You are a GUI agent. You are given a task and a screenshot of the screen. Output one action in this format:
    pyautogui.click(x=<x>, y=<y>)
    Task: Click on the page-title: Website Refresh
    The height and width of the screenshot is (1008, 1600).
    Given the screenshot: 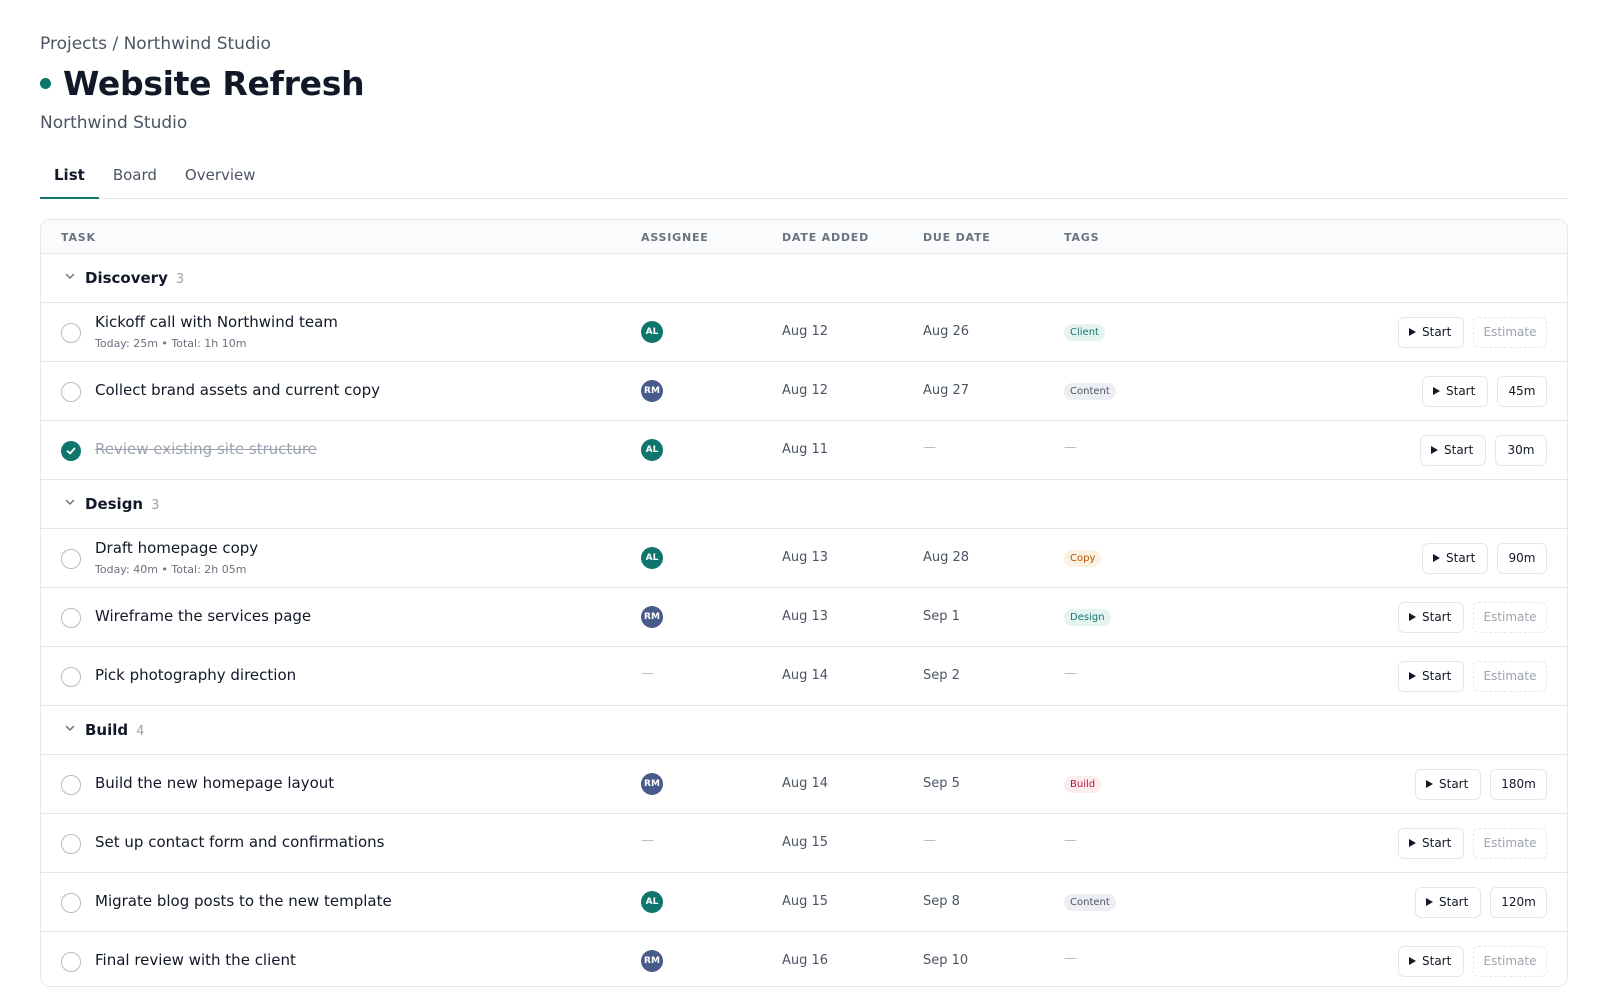 What is the action you would take?
    pyautogui.click(x=214, y=83)
    